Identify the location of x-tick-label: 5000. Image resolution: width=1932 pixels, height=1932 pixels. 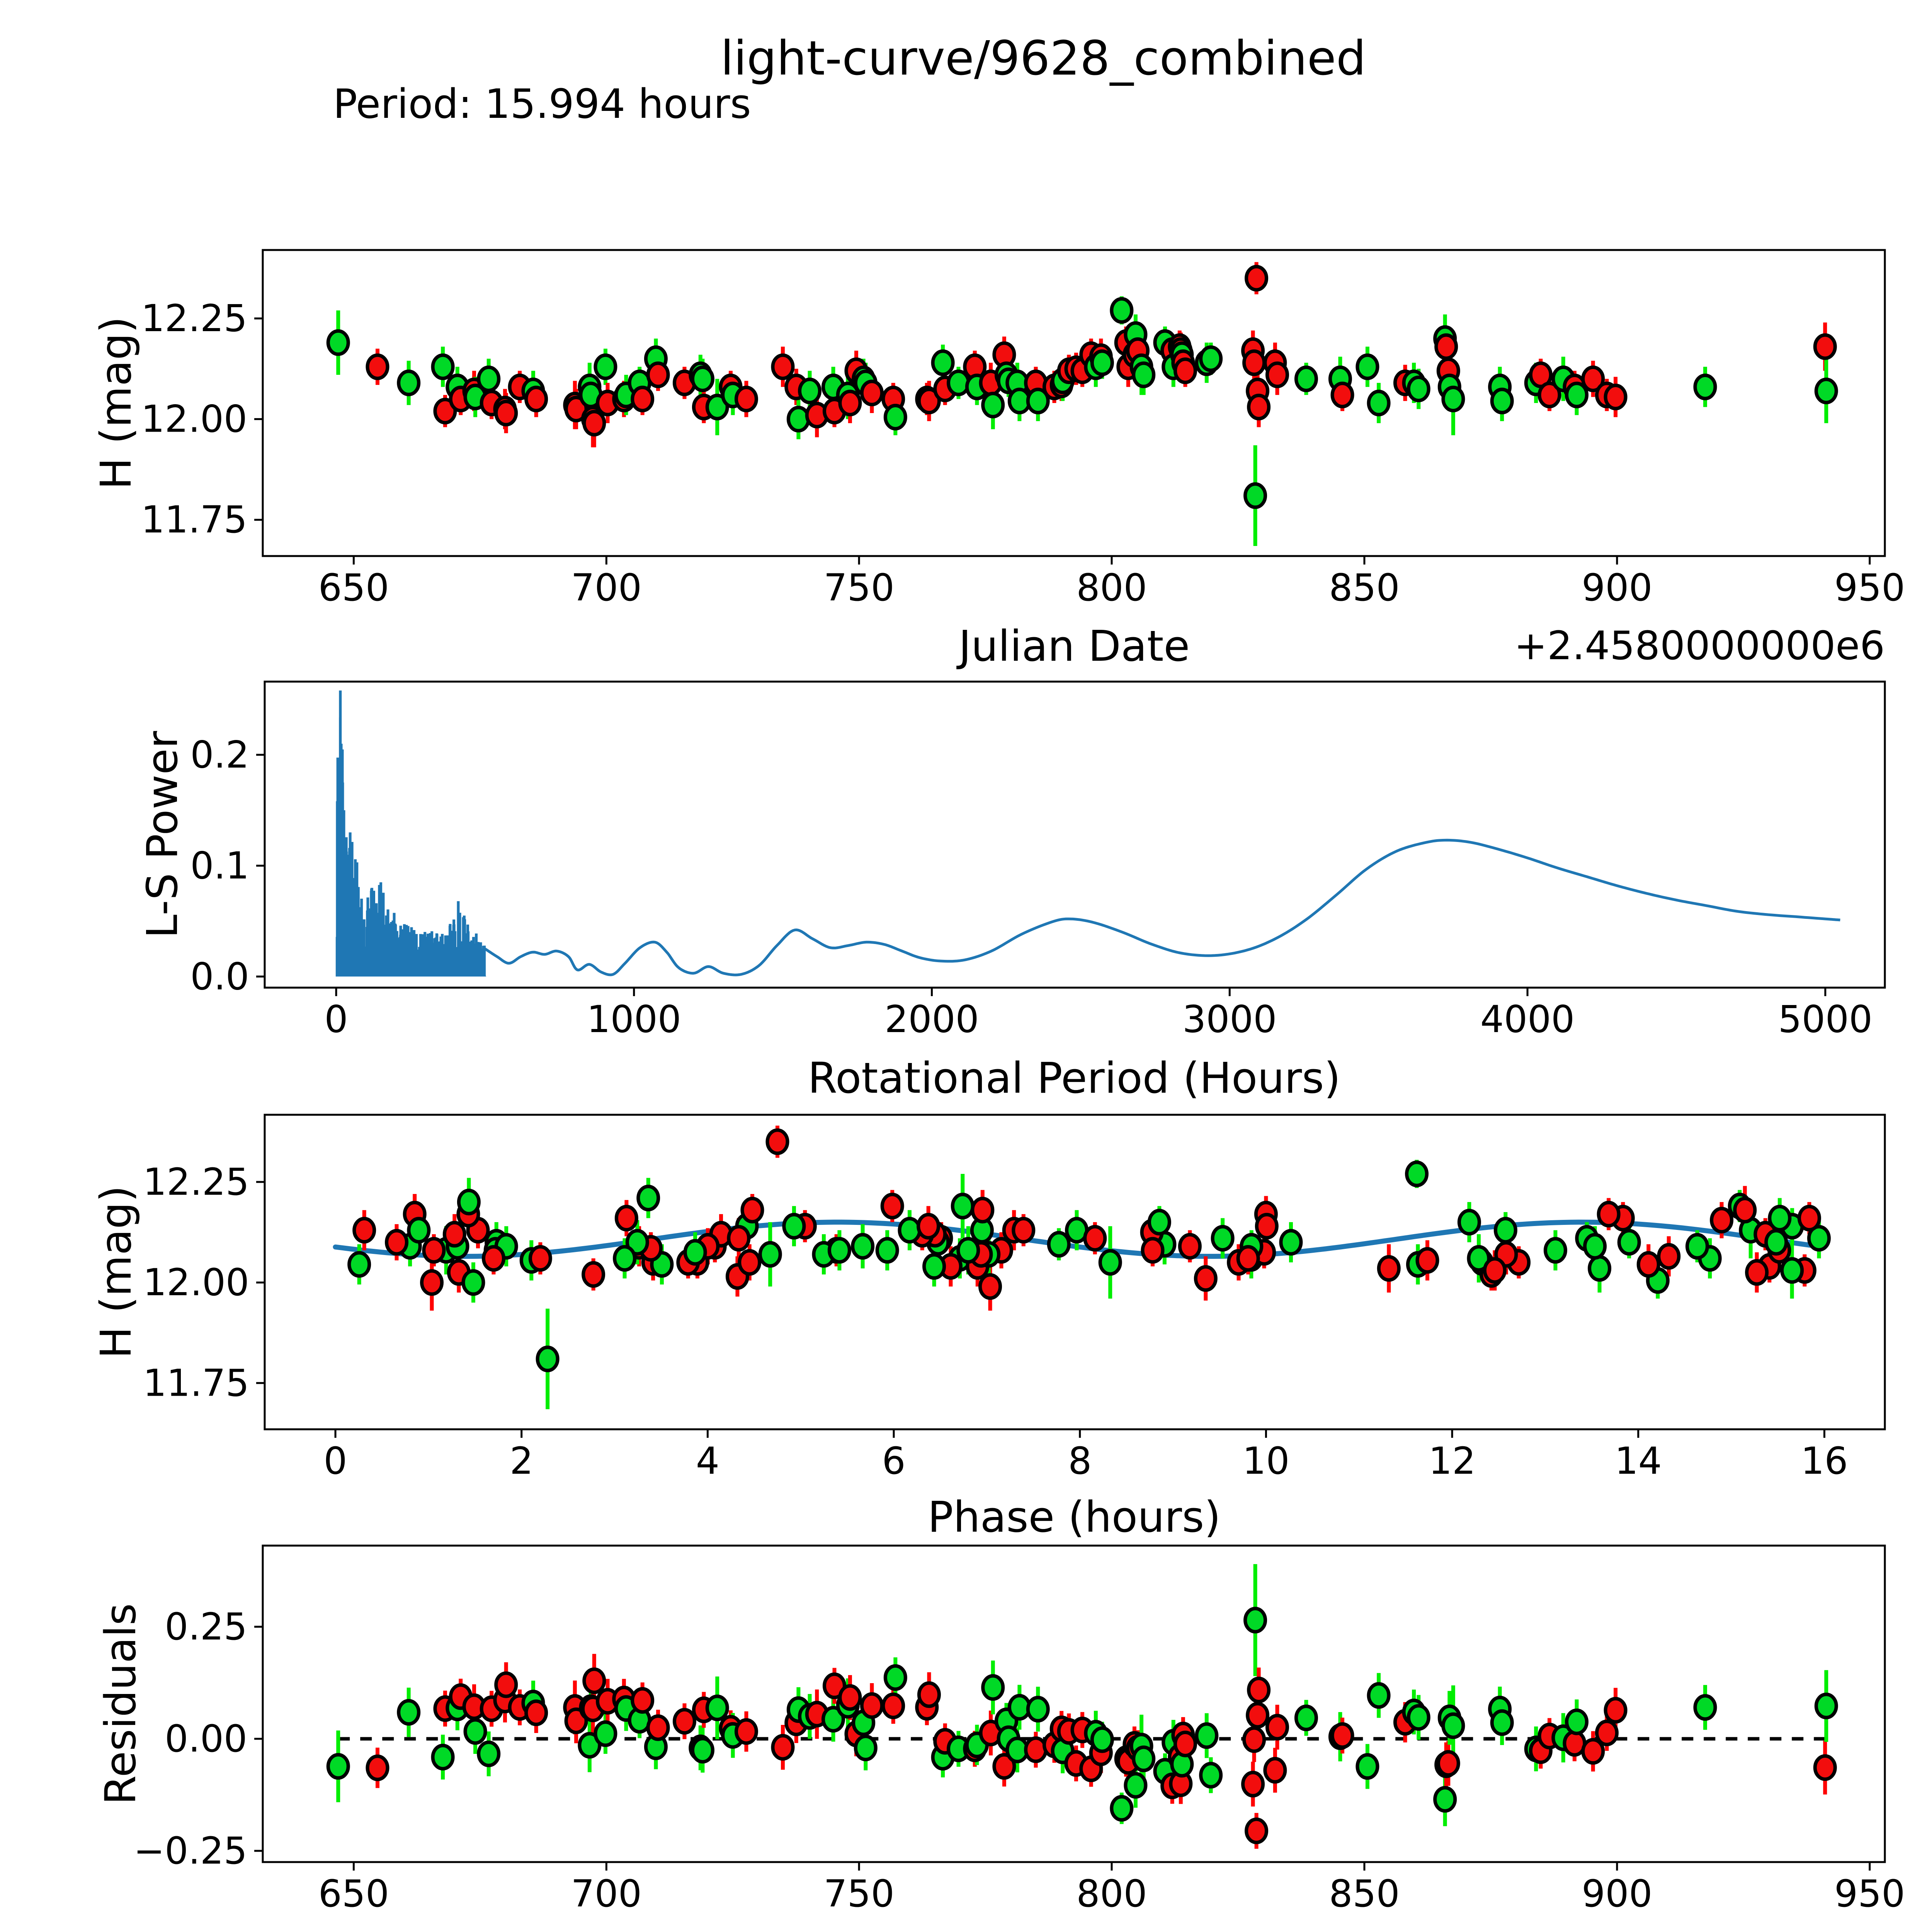
(1825, 1020).